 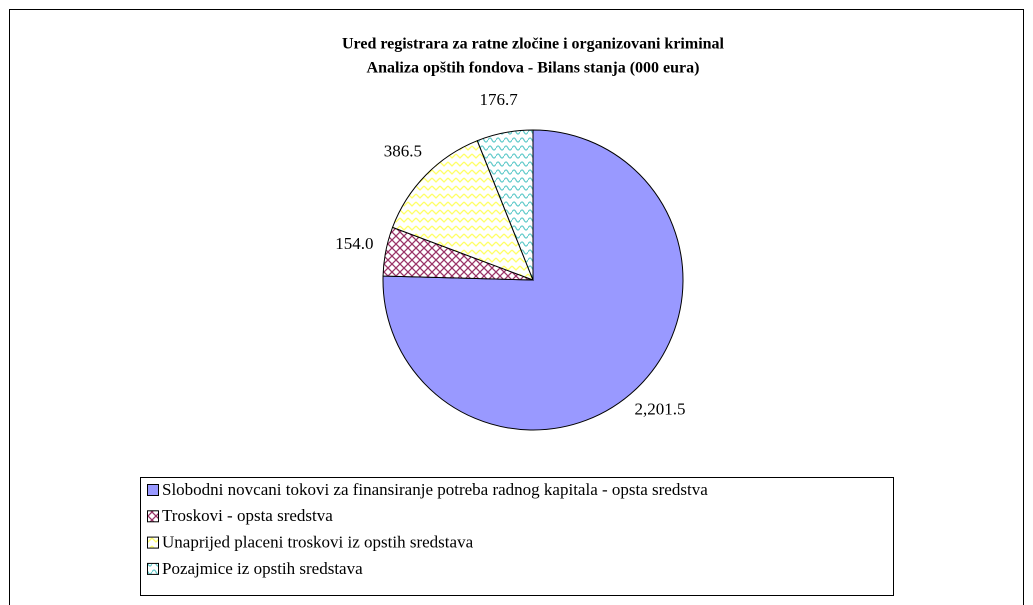 What do you see at coordinates (247, 515) in the screenshot?
I see `legend-label: Troskovi - opsta sredstva` at bounding box center [247, 515].